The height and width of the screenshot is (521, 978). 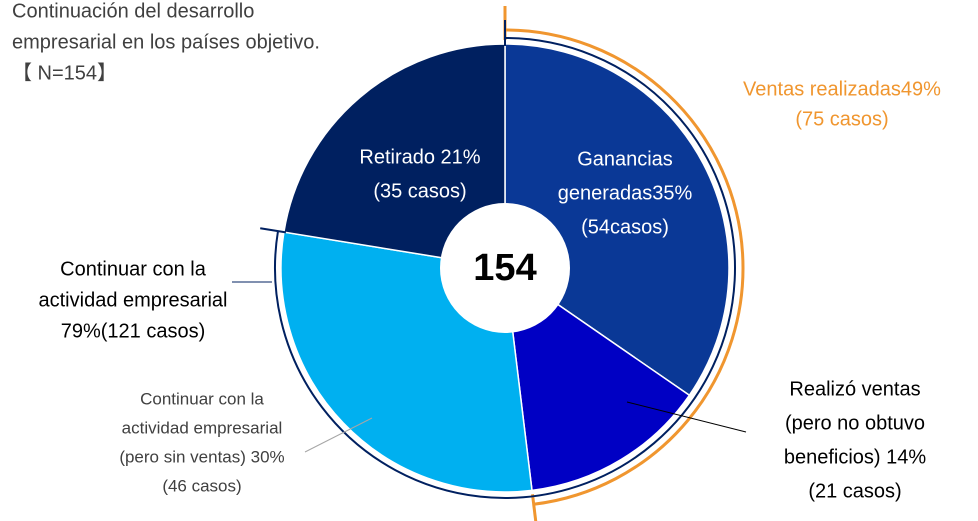 I want to click on annotation-label: actividad empresarial, so click(x=133, y=300).